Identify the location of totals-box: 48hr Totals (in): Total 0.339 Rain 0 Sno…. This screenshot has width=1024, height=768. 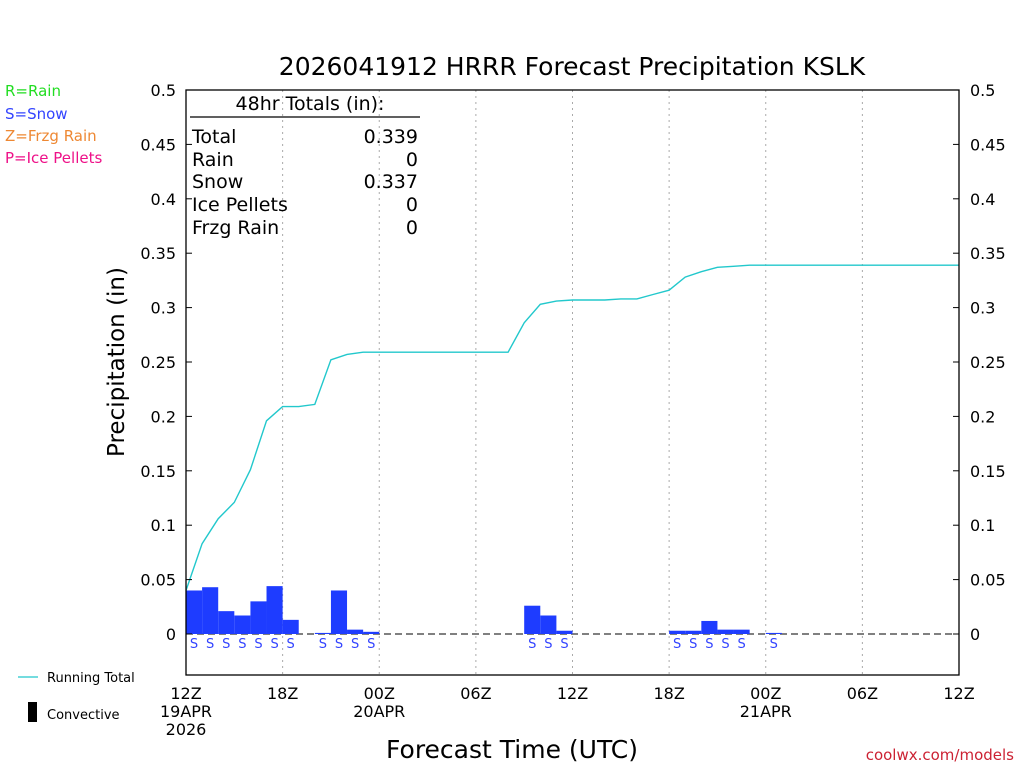
(305, 166).